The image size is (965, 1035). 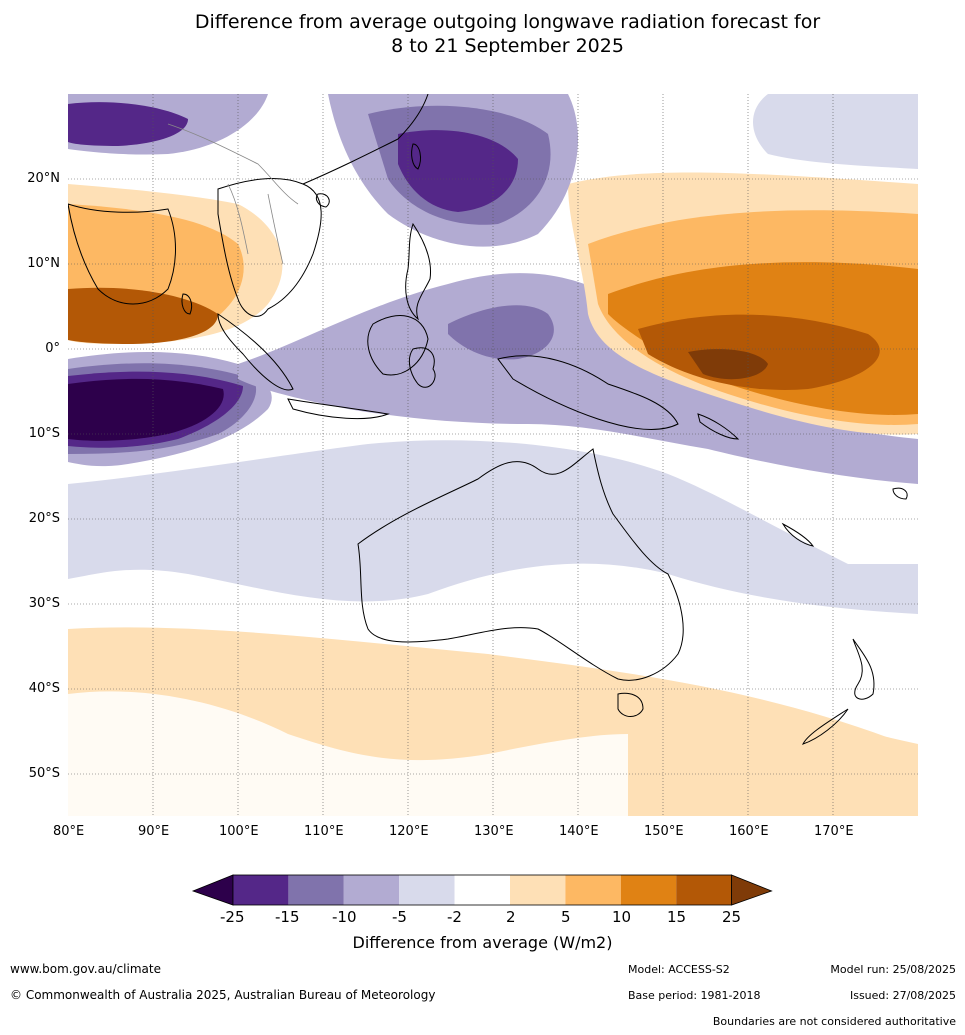 I want to click on colorbar, so click(x=482, y=890).